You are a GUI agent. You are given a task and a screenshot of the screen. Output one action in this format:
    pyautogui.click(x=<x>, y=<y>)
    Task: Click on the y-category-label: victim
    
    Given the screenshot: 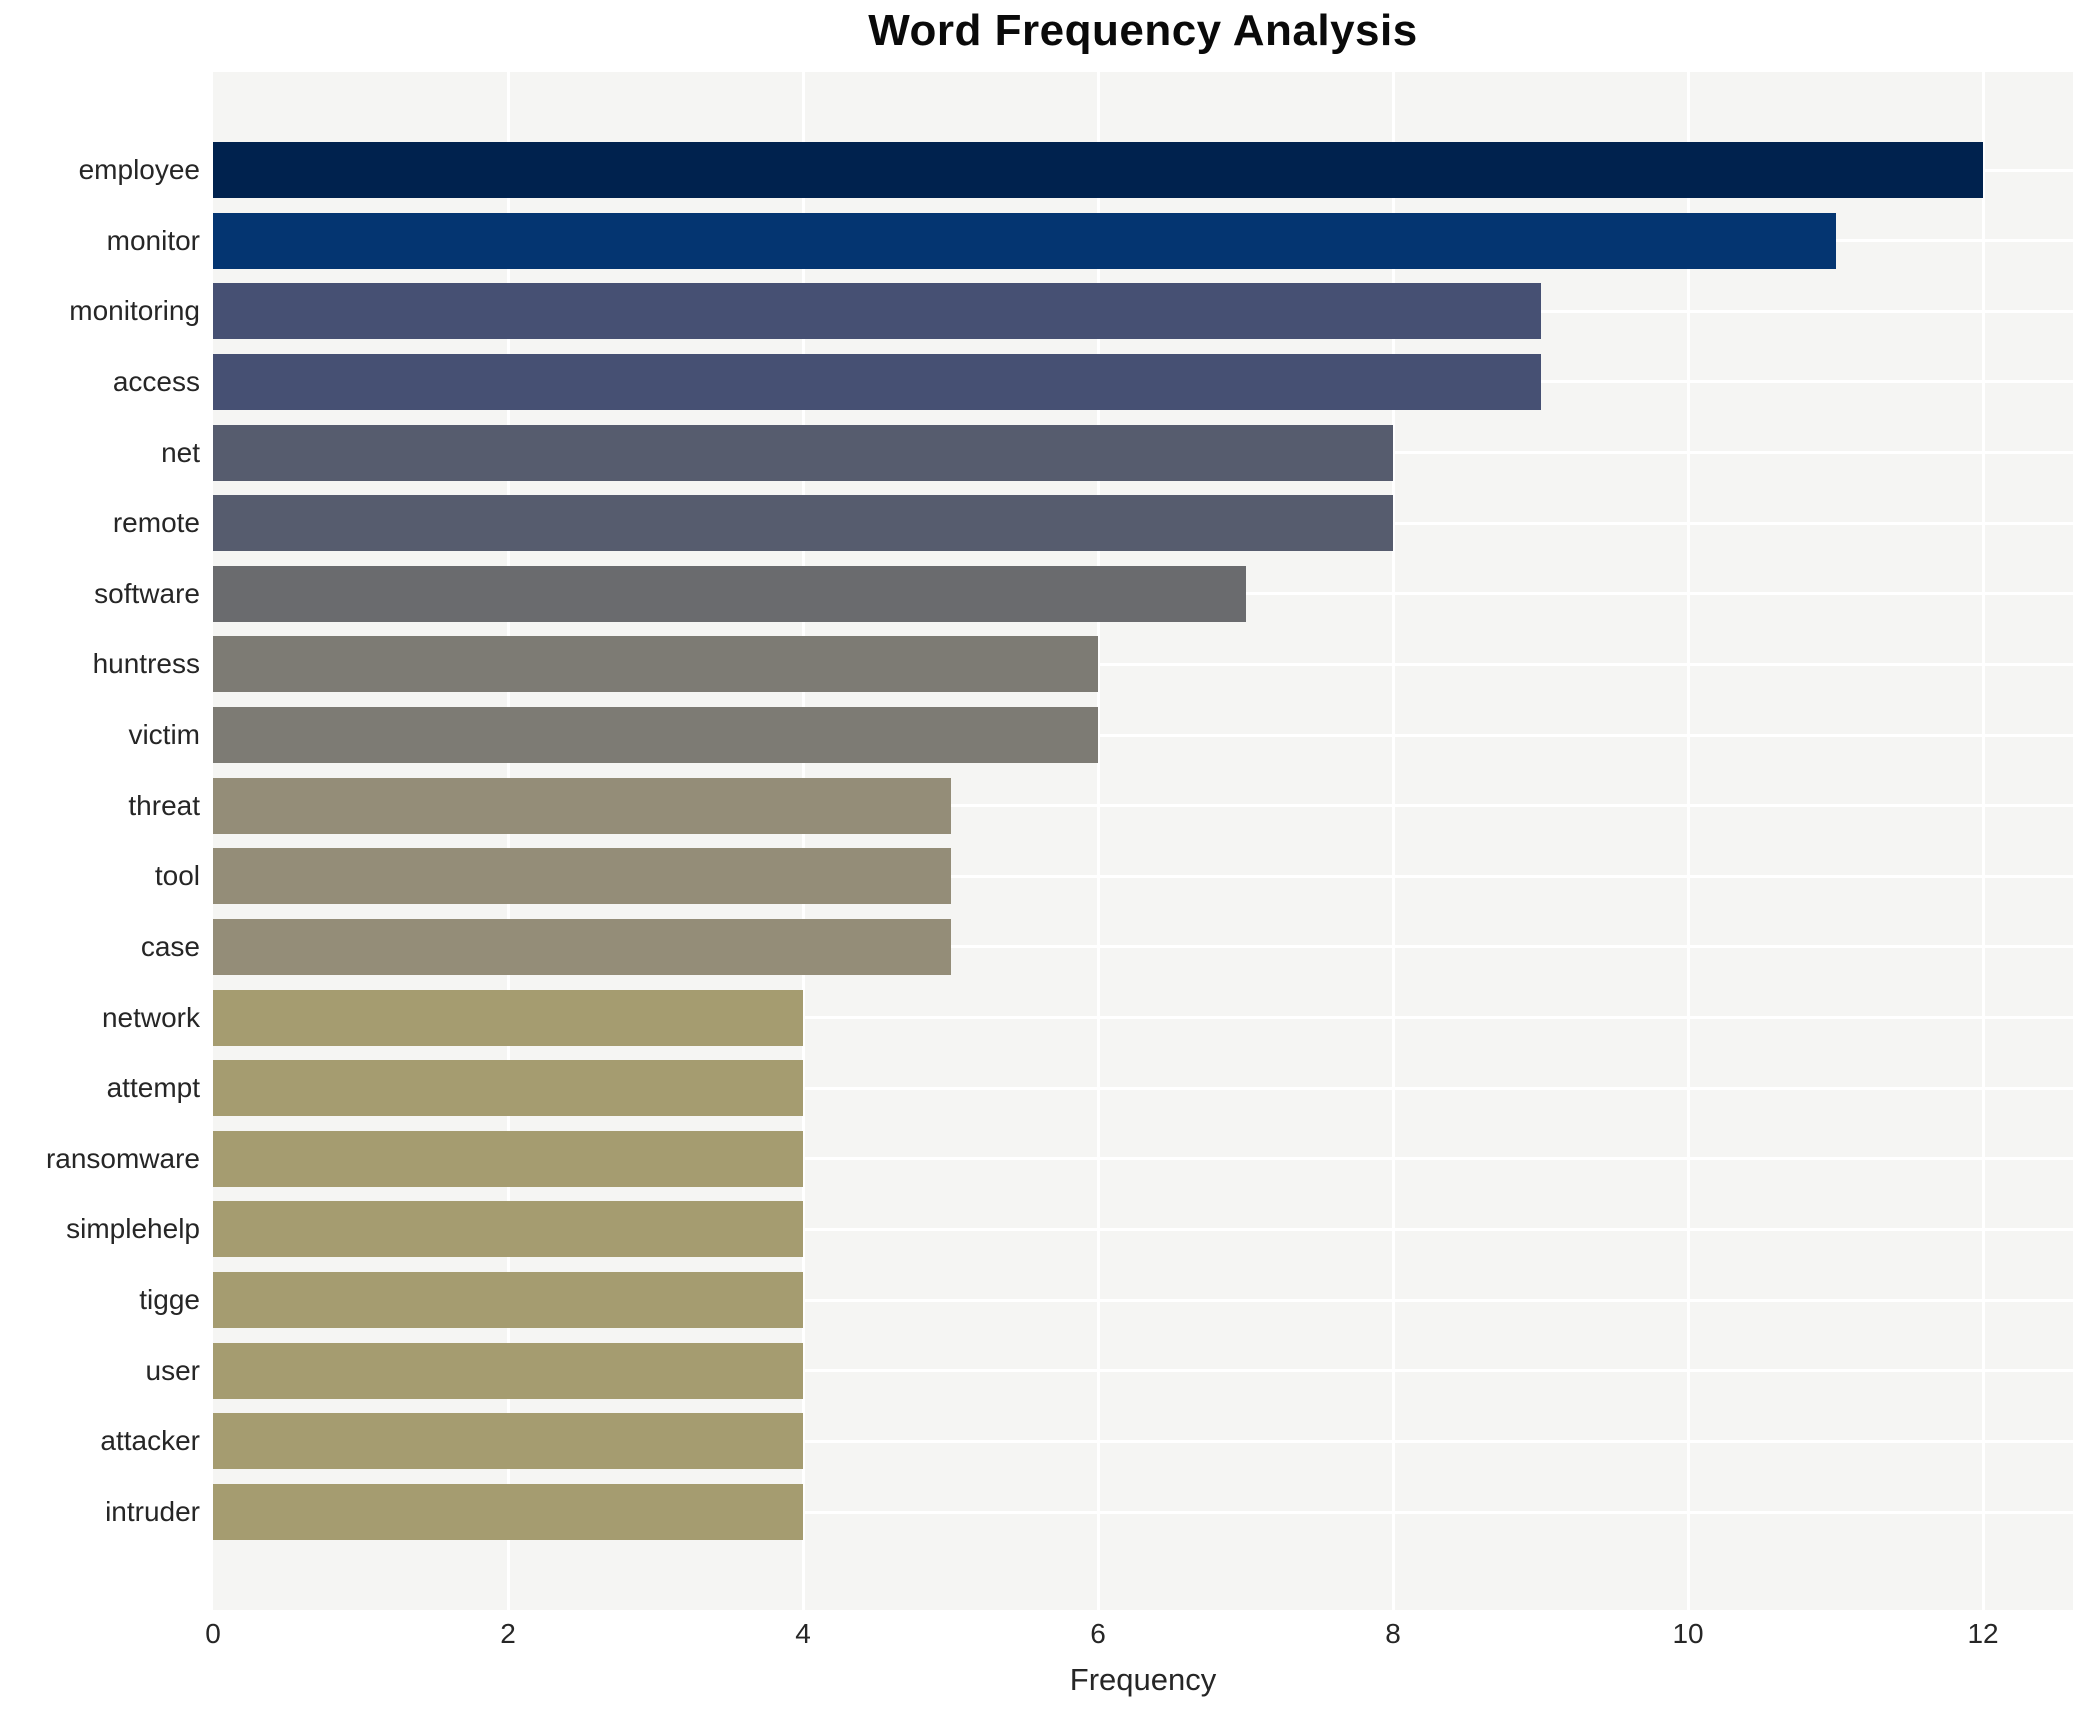 What is the action you would take?
    pyautogui.click(x=164, y=735)
    